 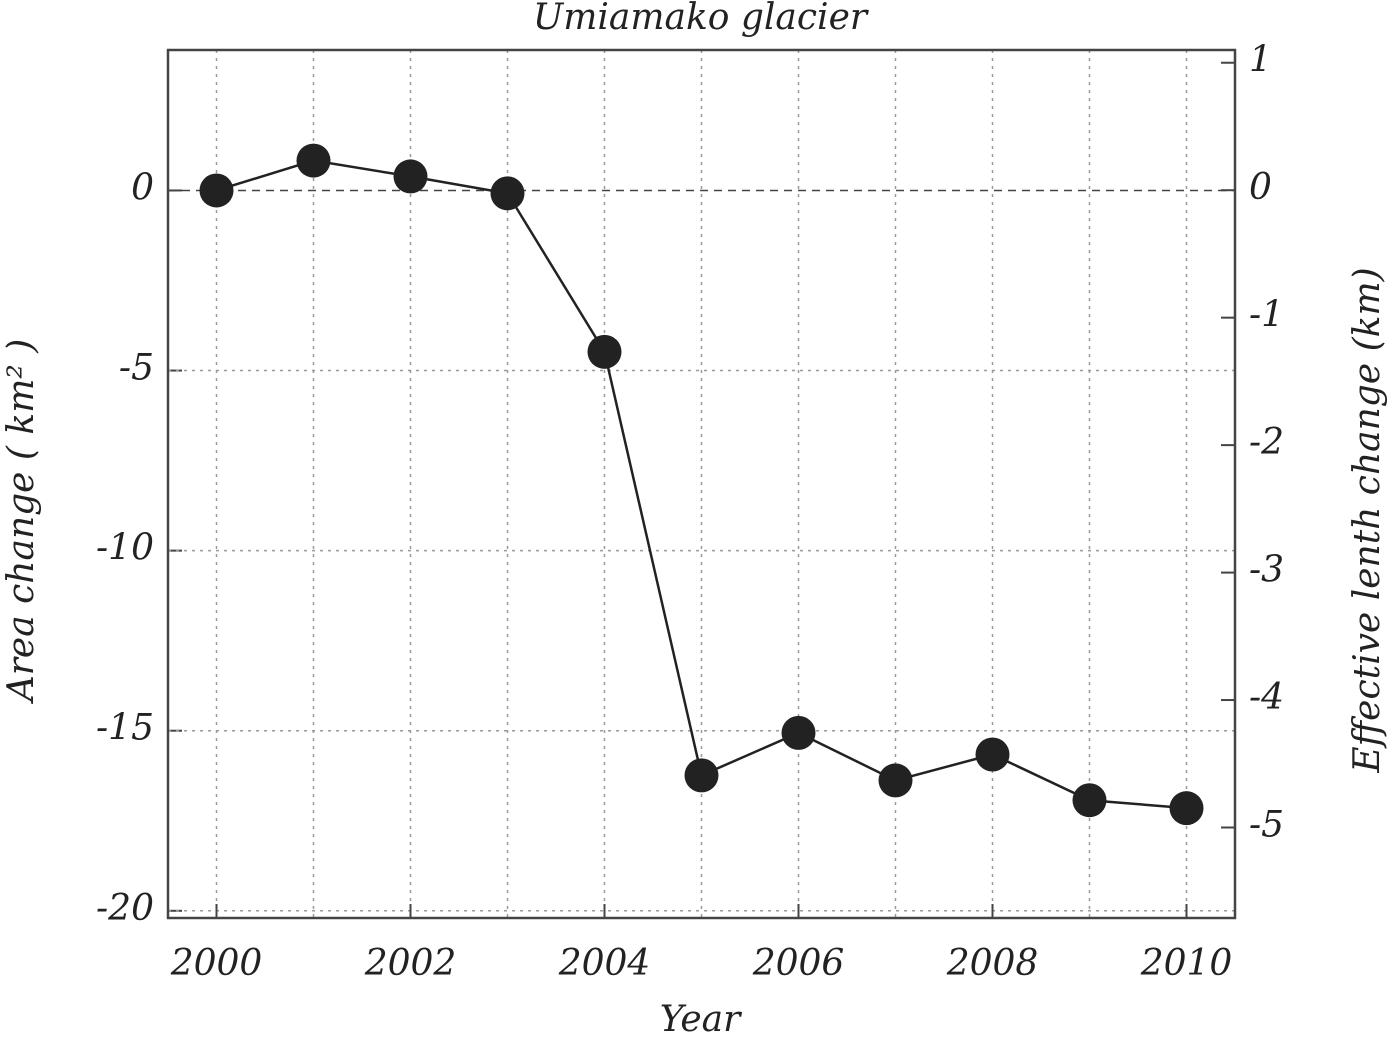 I want to click on y2-tick-label: 0, so click(x=1260, y=187).